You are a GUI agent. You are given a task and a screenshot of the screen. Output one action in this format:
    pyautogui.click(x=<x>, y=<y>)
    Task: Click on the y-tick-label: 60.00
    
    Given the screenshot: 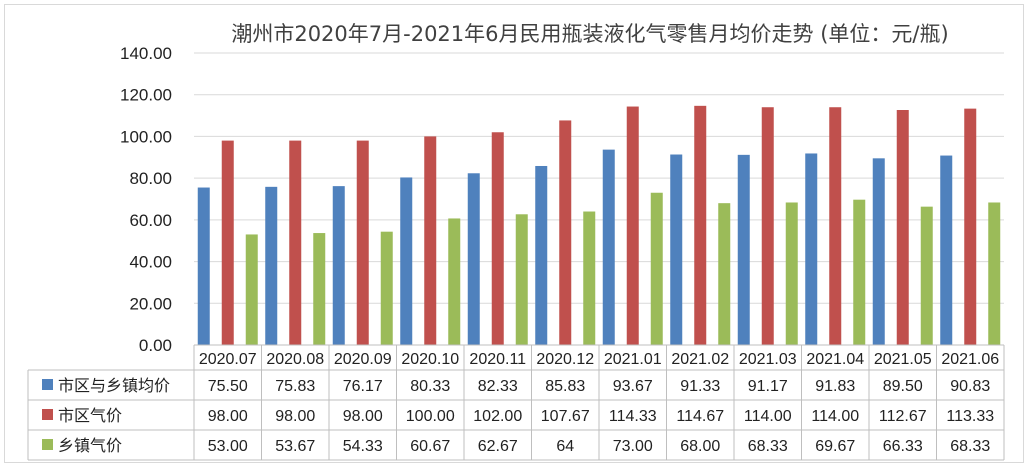 What is the action you would take?
    pyautogui.click(x=150, y=220)
    